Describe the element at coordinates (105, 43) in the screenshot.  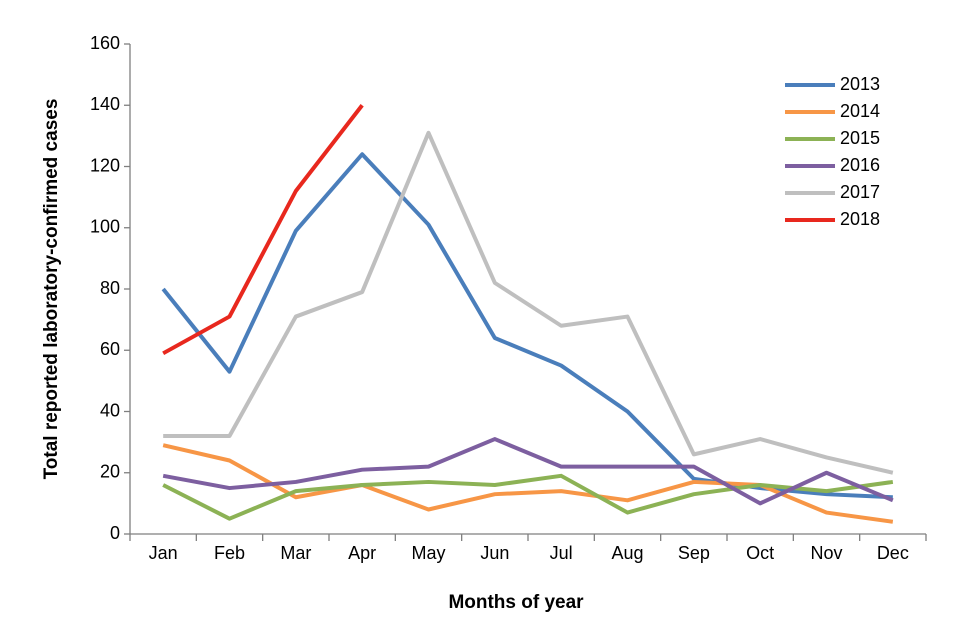
I see `y-tick-label: 160` at that location.